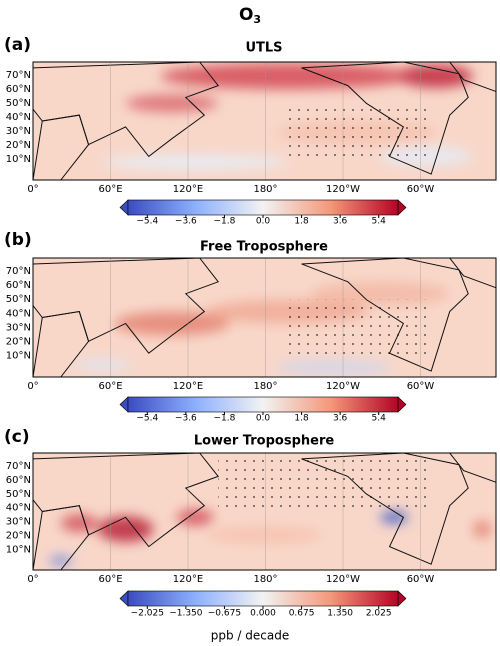 The image size is (500, 646). Describe the element at coordinates (264, 247) in the screenshot. I see `panel-title: Free Troposphere` at that location.